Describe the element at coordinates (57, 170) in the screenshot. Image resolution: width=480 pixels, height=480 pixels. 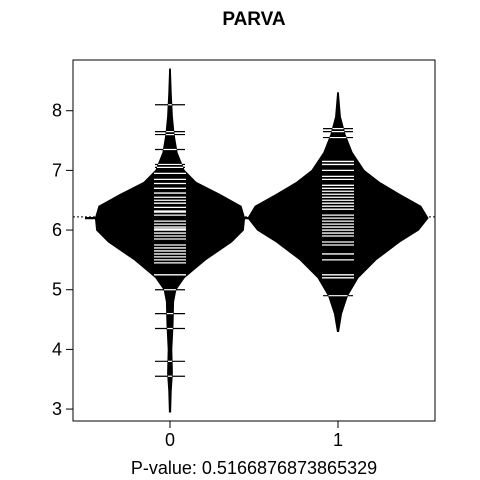
I see `y-tick-label-7: 7` at that location.